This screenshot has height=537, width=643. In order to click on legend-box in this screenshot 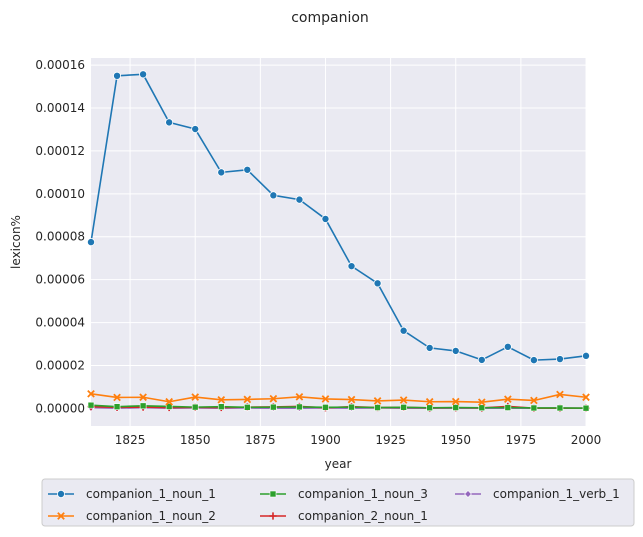, I will do `click(338, 502)`.